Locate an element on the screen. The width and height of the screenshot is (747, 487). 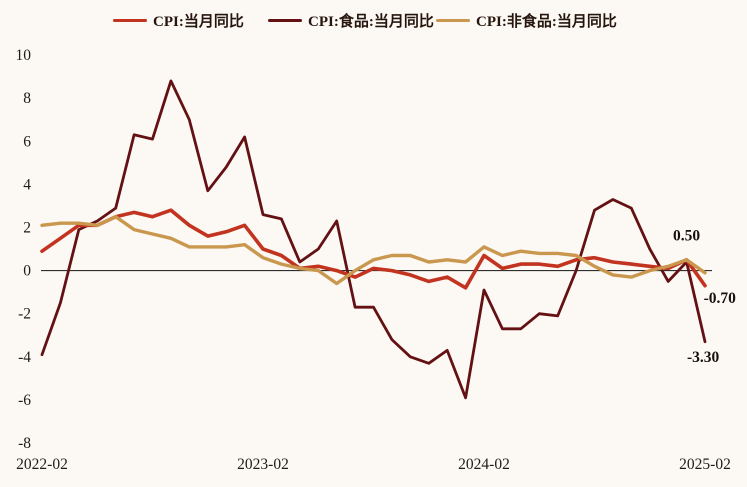
y-tick-label: -8 is located at coordinates (24, 443).